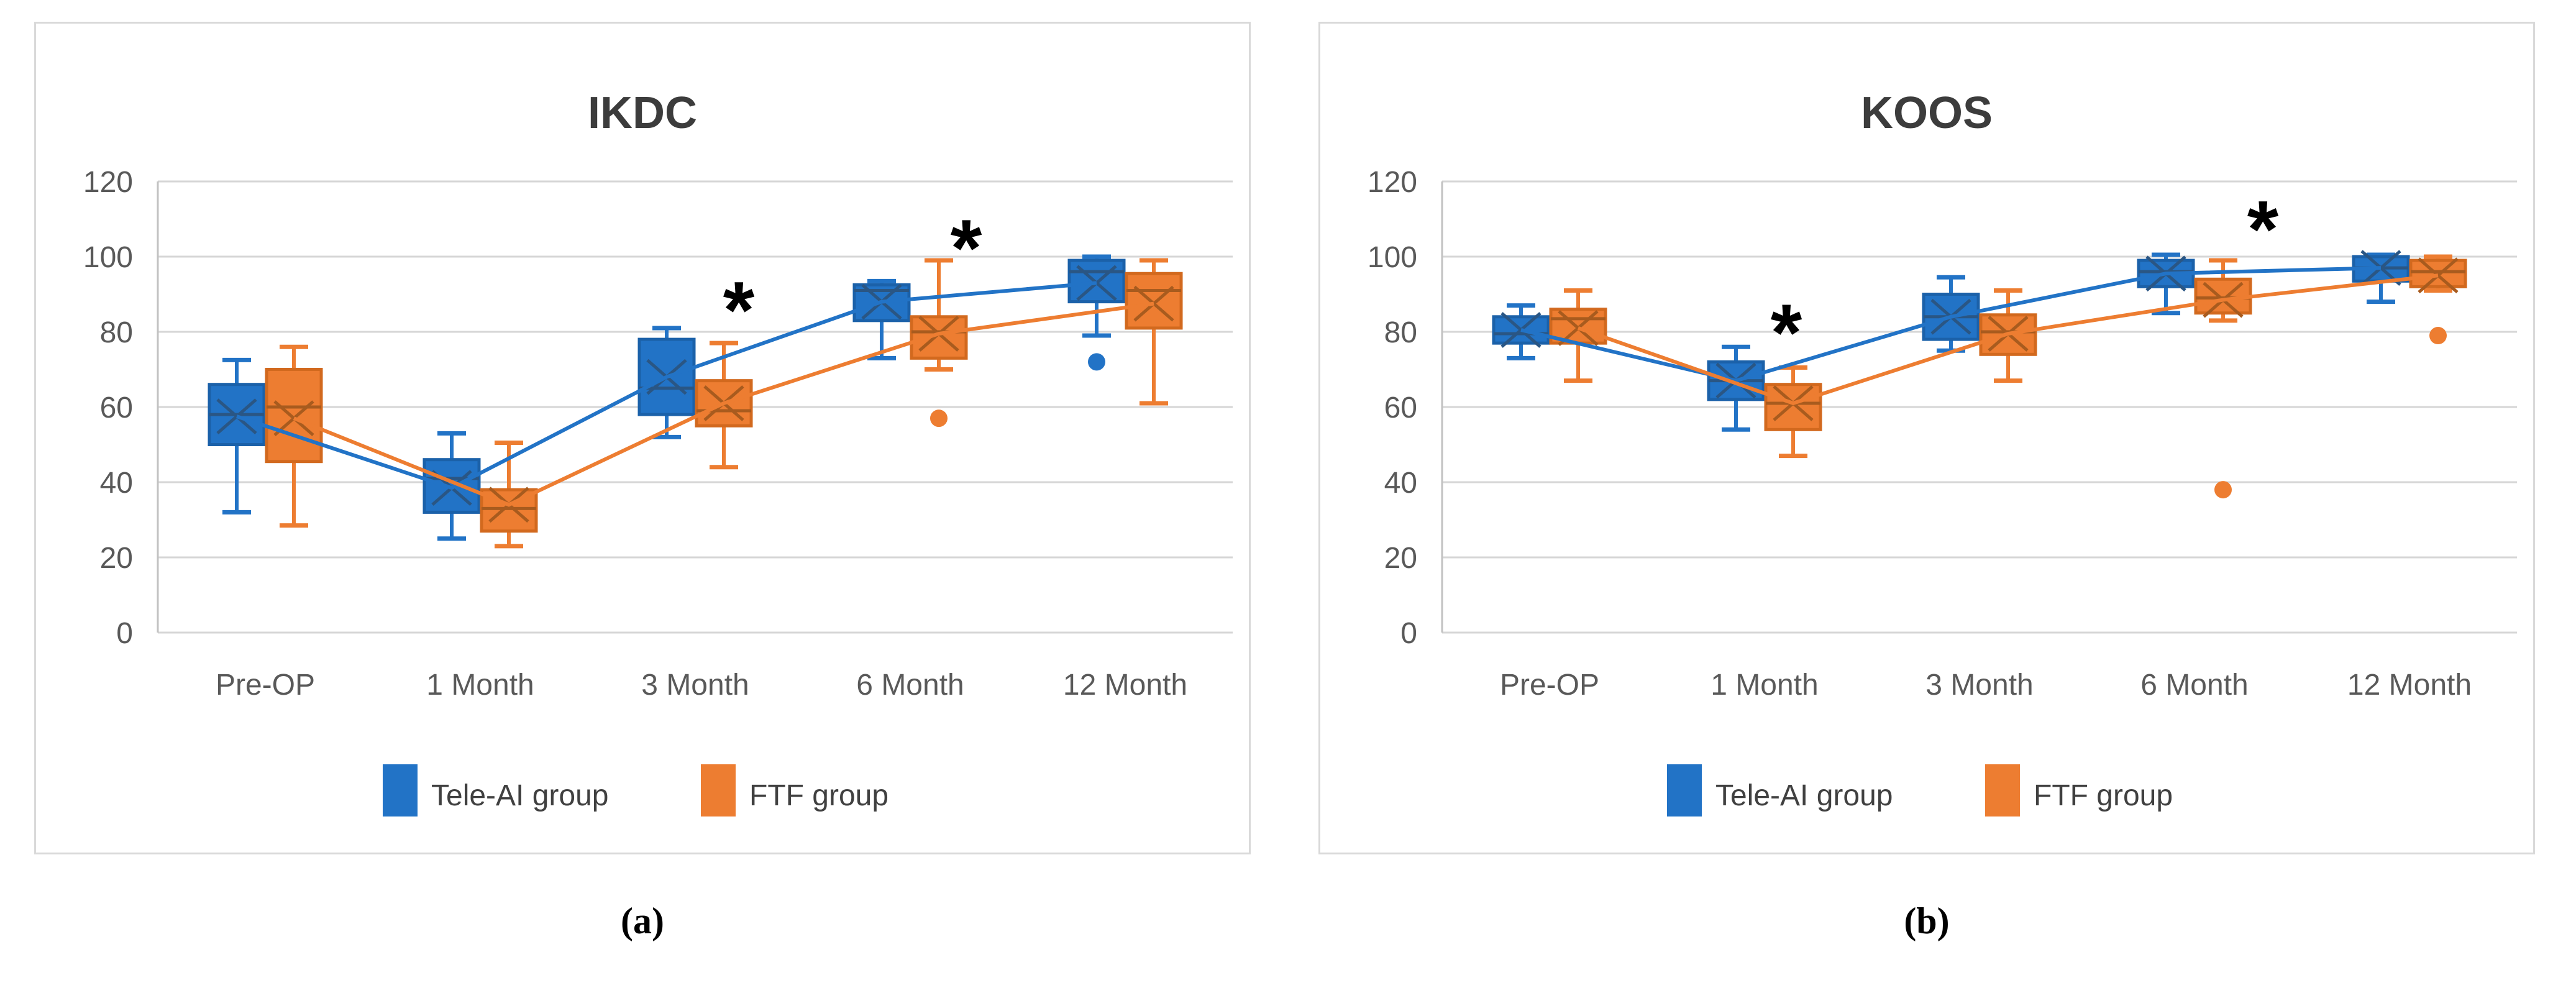  I want to click on outlier-dot-tele-ai-group-12-month, so click(1096, 362).